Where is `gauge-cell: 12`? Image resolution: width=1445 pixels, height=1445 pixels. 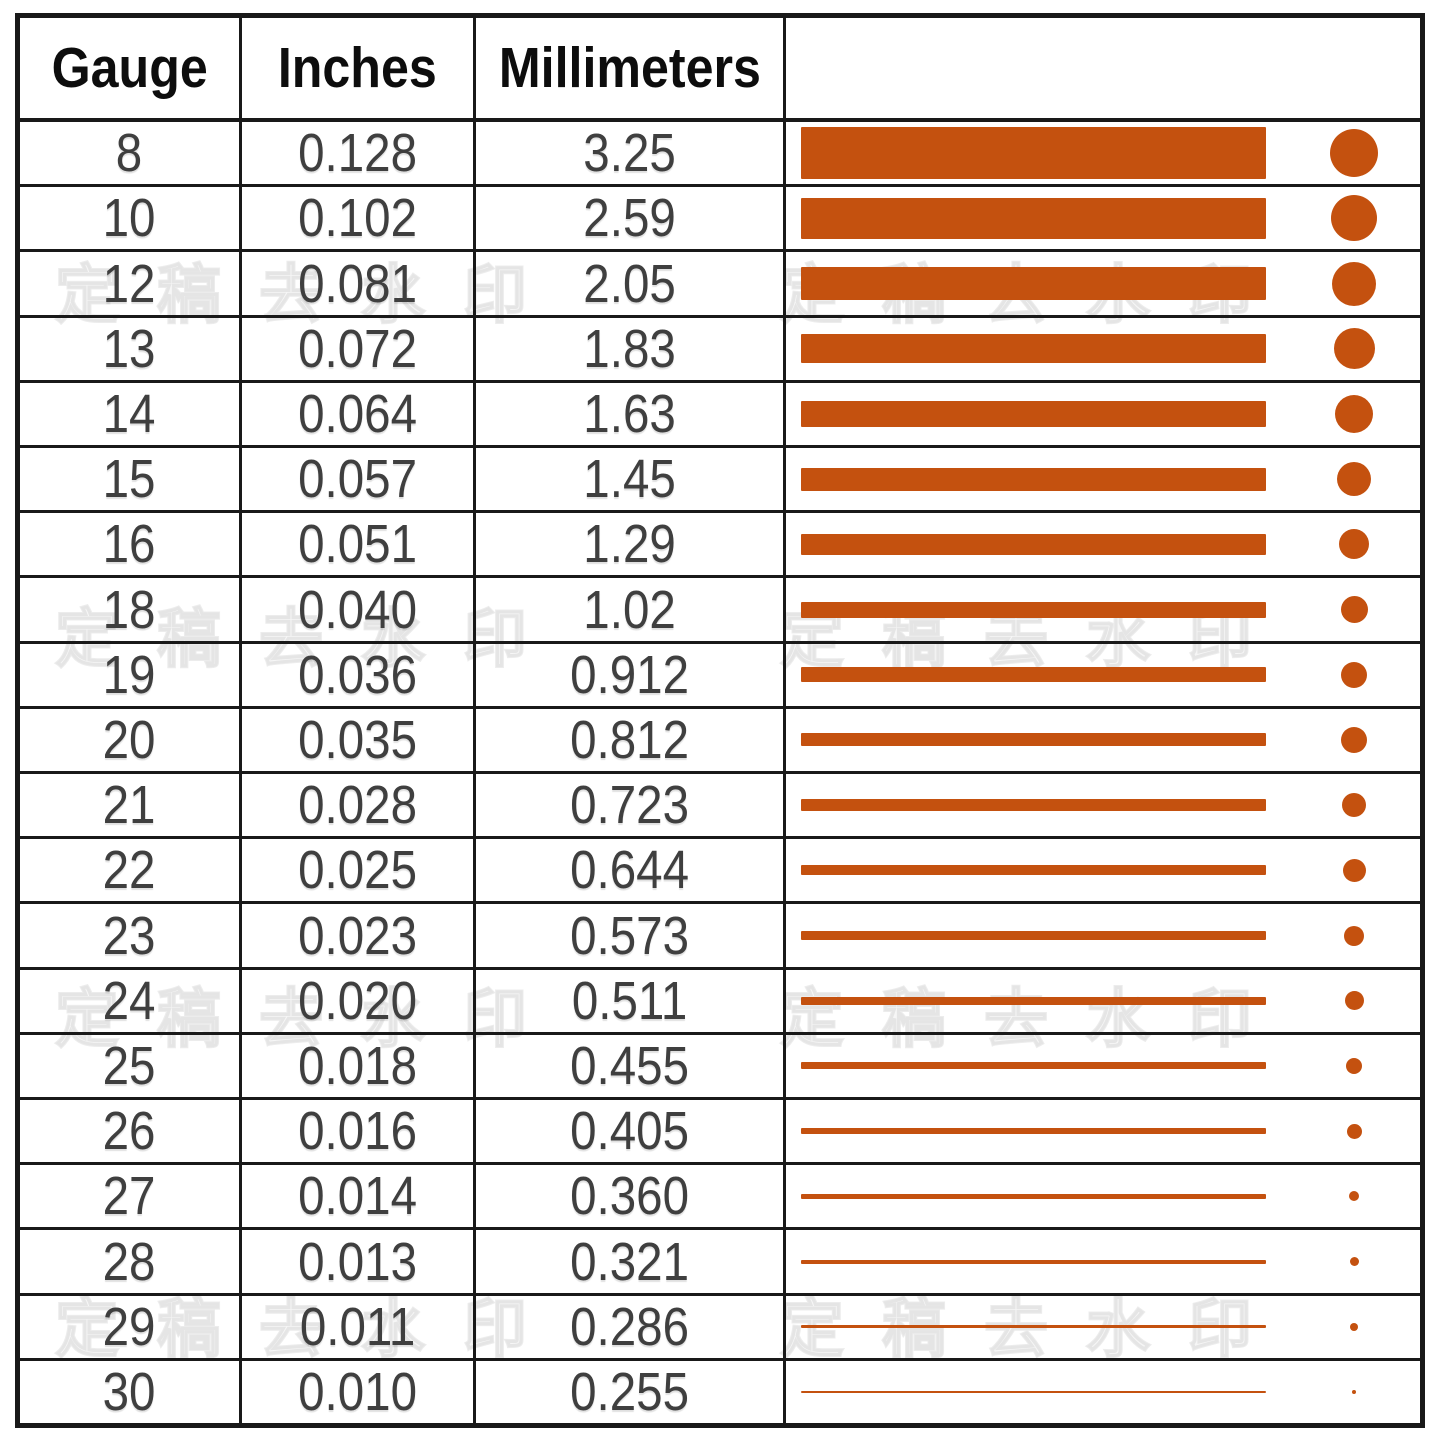 gauge-cell: 12 is located at coordinates (131, 283).